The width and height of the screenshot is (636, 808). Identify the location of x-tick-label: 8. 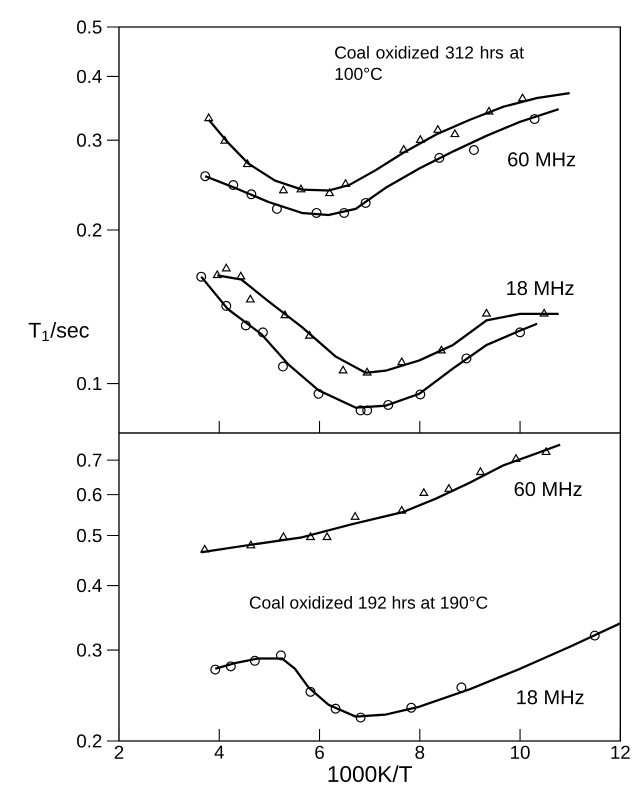
(419, 752).